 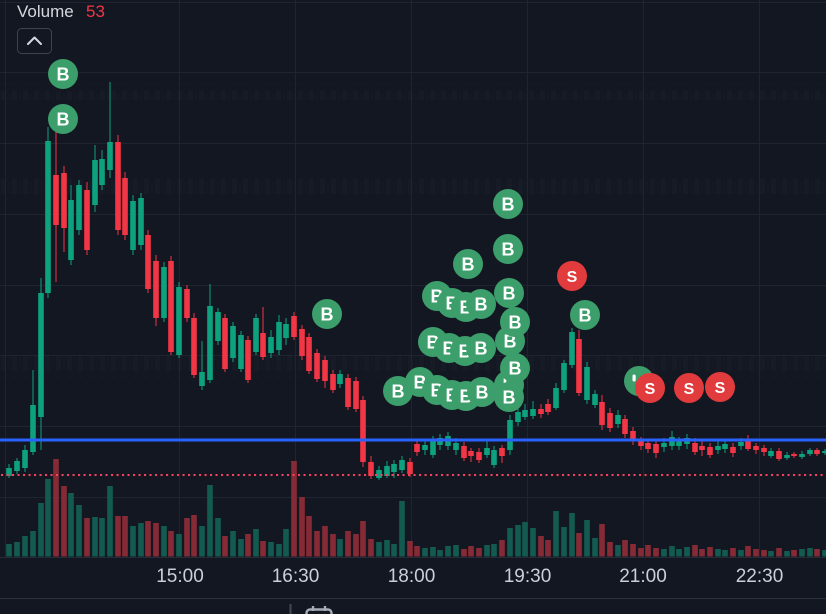 What do you see at coordinates (95, 11) in the screenshot?
I see `svg-text: 53` at bounding box center [95, 11].